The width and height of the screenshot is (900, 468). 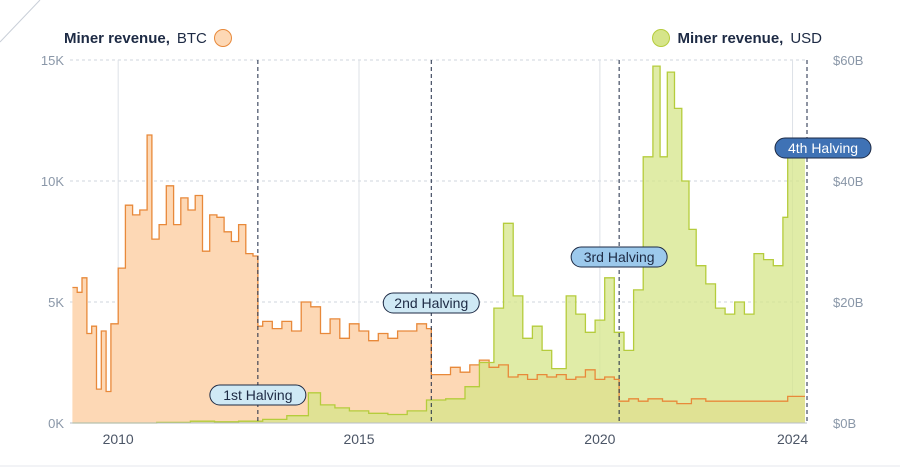 I want to click on left-tick-label: 10K, so click(x=52, y=181).